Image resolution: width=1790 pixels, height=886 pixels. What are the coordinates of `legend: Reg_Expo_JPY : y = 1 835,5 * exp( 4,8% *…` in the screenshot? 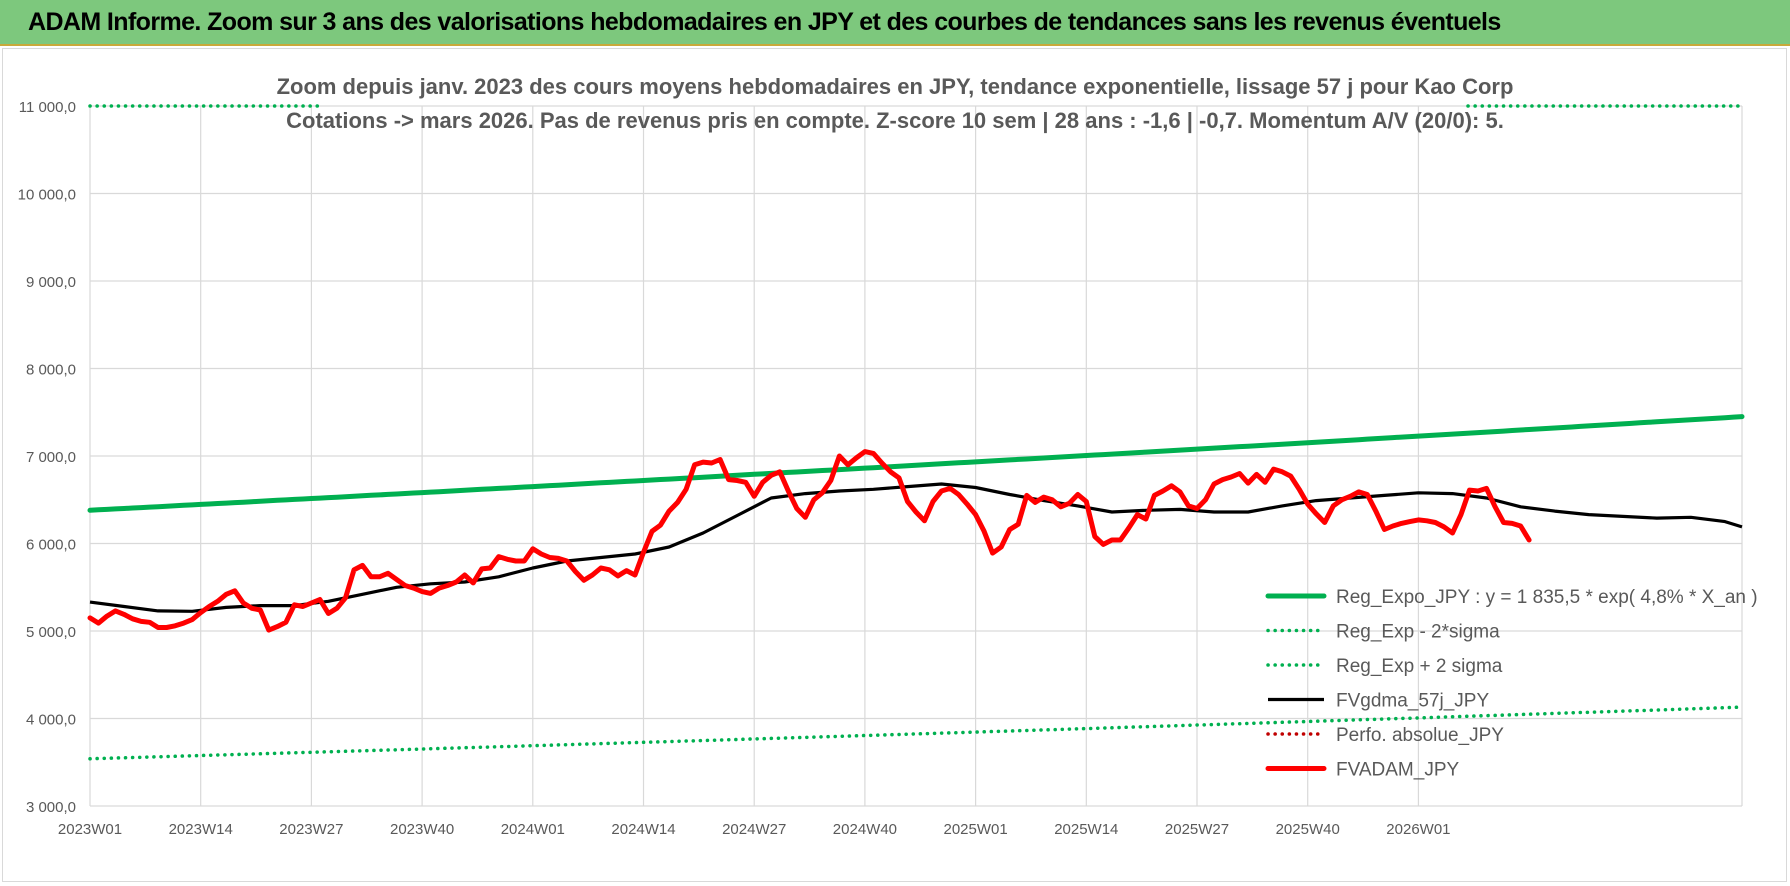 It's located at (1511, 684).